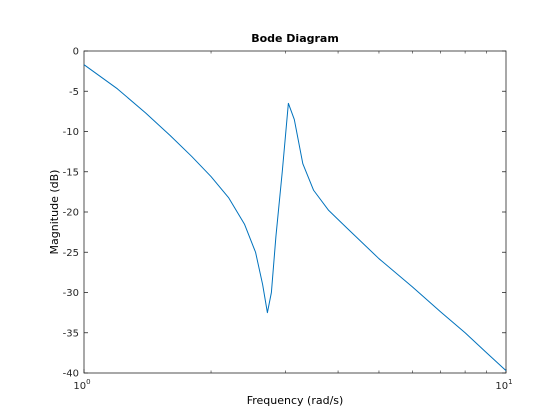 This screenshot has width=560, height=420. I want to click on y-axis-label: Magnitude (dB), so click(54, 212).